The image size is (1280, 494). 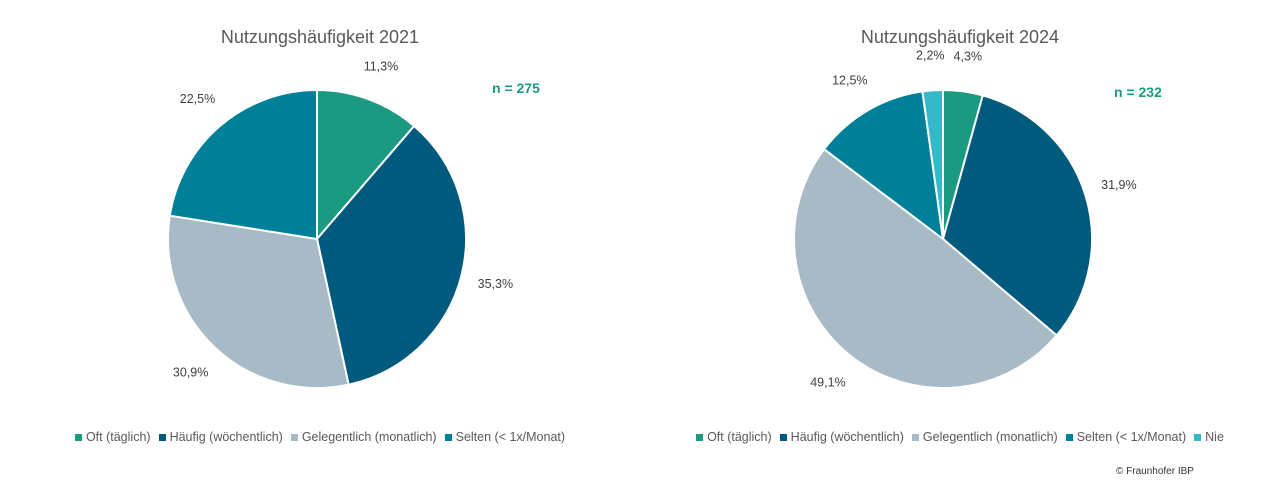 I want to click on pie-slice-nie, so click(x=932, y=164).